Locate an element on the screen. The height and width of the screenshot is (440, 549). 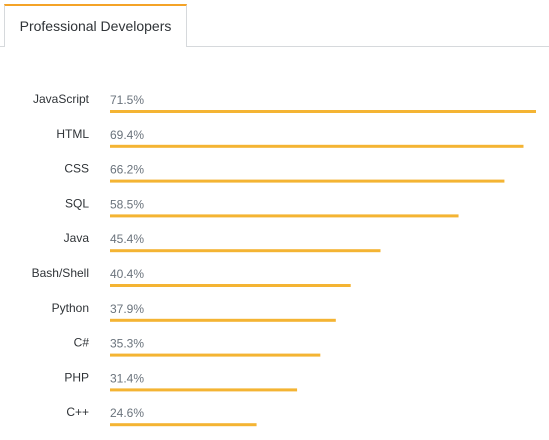
tab-strip-baseline is located at coordinates (274, 46).